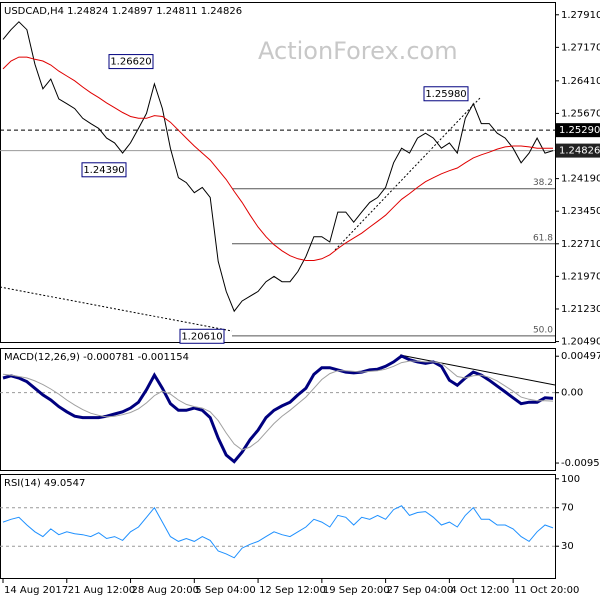 This screenshot has height=600, width=600. I want to click on y-tick-label: 1.26410, so click(580, 81).